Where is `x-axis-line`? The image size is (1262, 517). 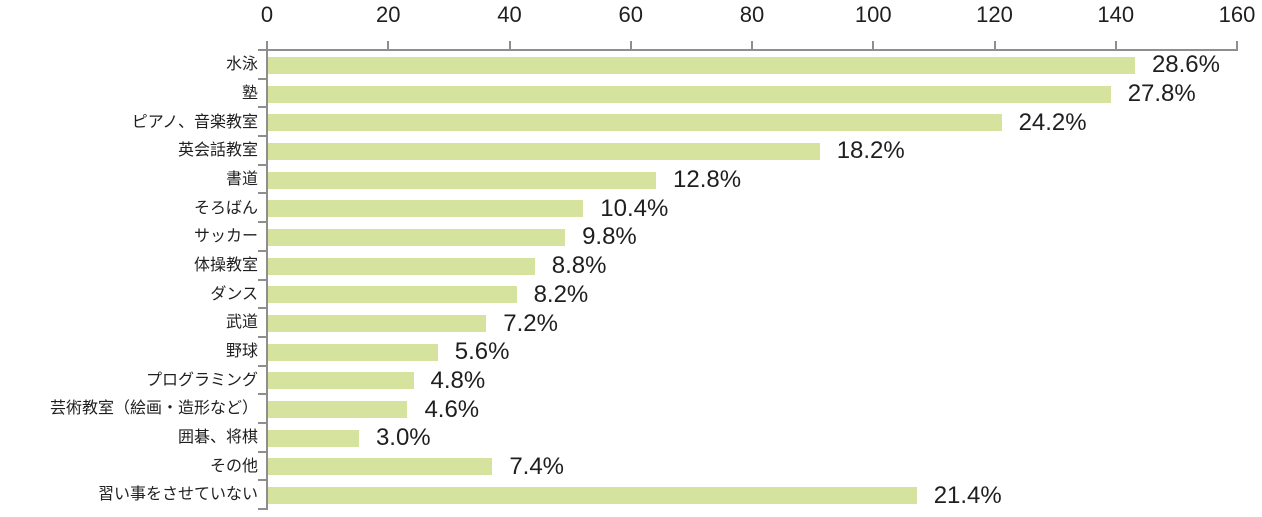 x-axis-line is located at coordinates (752, 50).